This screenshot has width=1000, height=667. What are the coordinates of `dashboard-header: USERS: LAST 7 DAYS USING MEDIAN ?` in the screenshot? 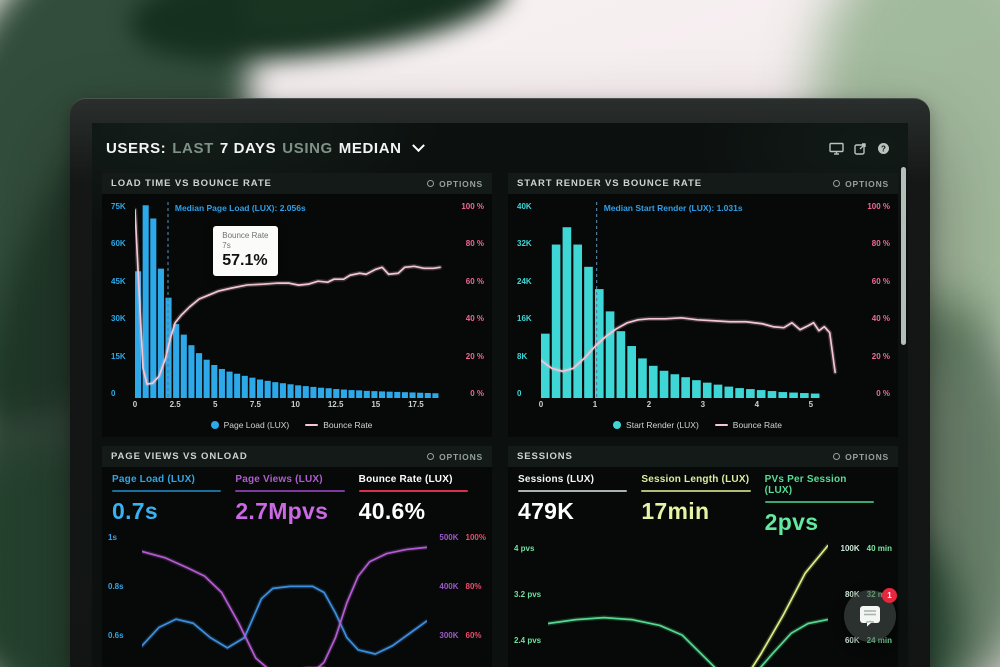 It's located at (500, 148).